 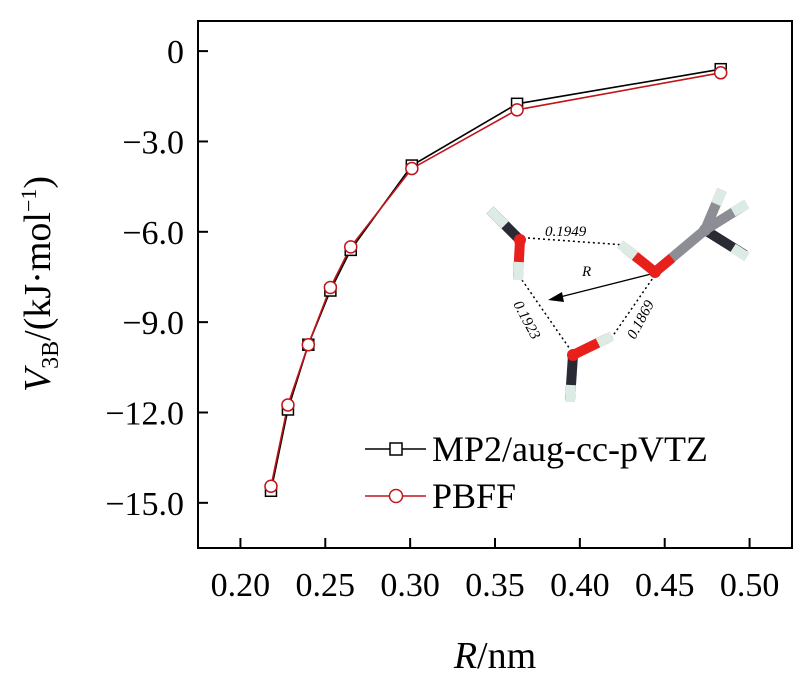 What do you see at coordinates (740, 208) in the screenshot?
I see `bond-ch3-light` at bounding box center [740, 208].